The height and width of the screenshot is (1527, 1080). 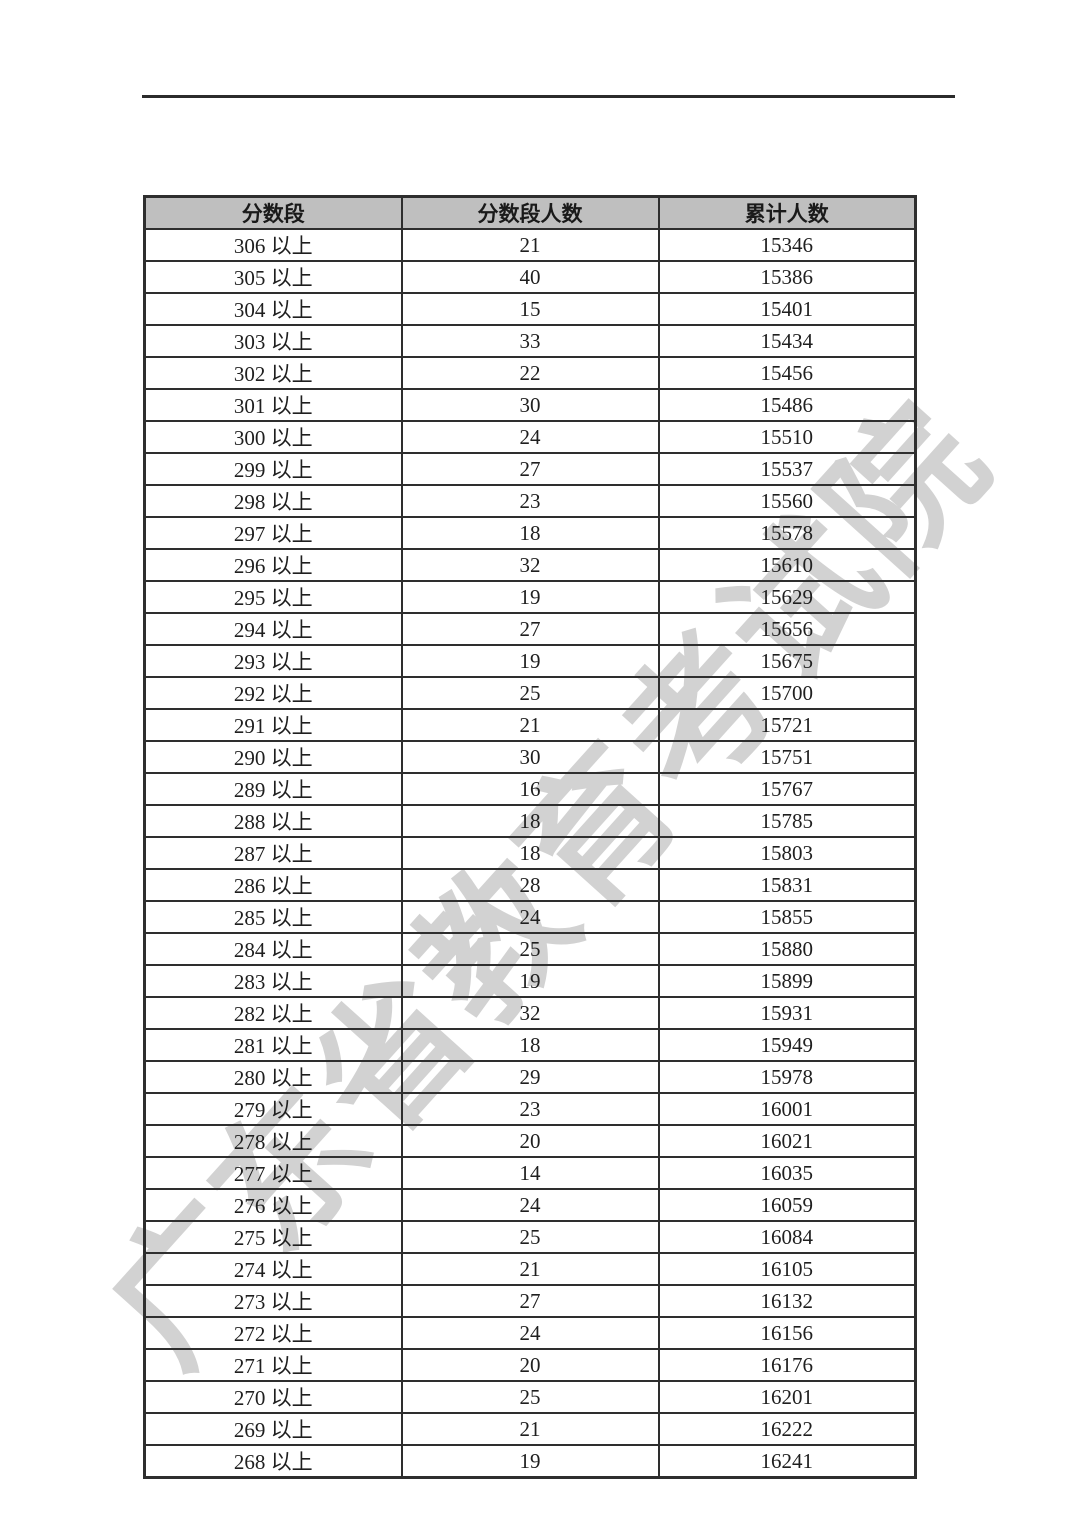 I want to click on cell-cumulative-count: 15855, so click(x=787, y=917).